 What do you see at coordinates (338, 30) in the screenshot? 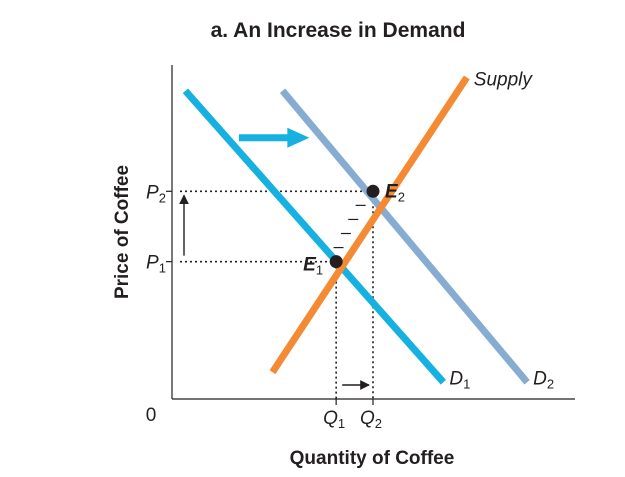
I see `chart-title: a. An Increase in Demand` at bounding box center [338, 30].